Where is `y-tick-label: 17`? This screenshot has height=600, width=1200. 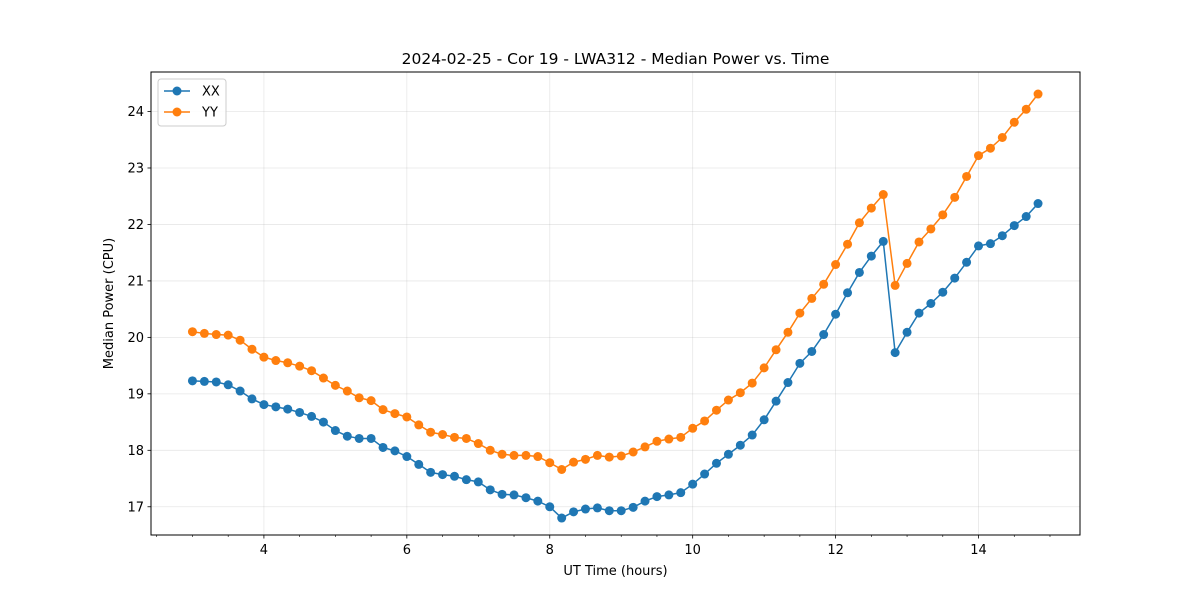
y-tick-label: 17 is located at coordinates (135, 507).